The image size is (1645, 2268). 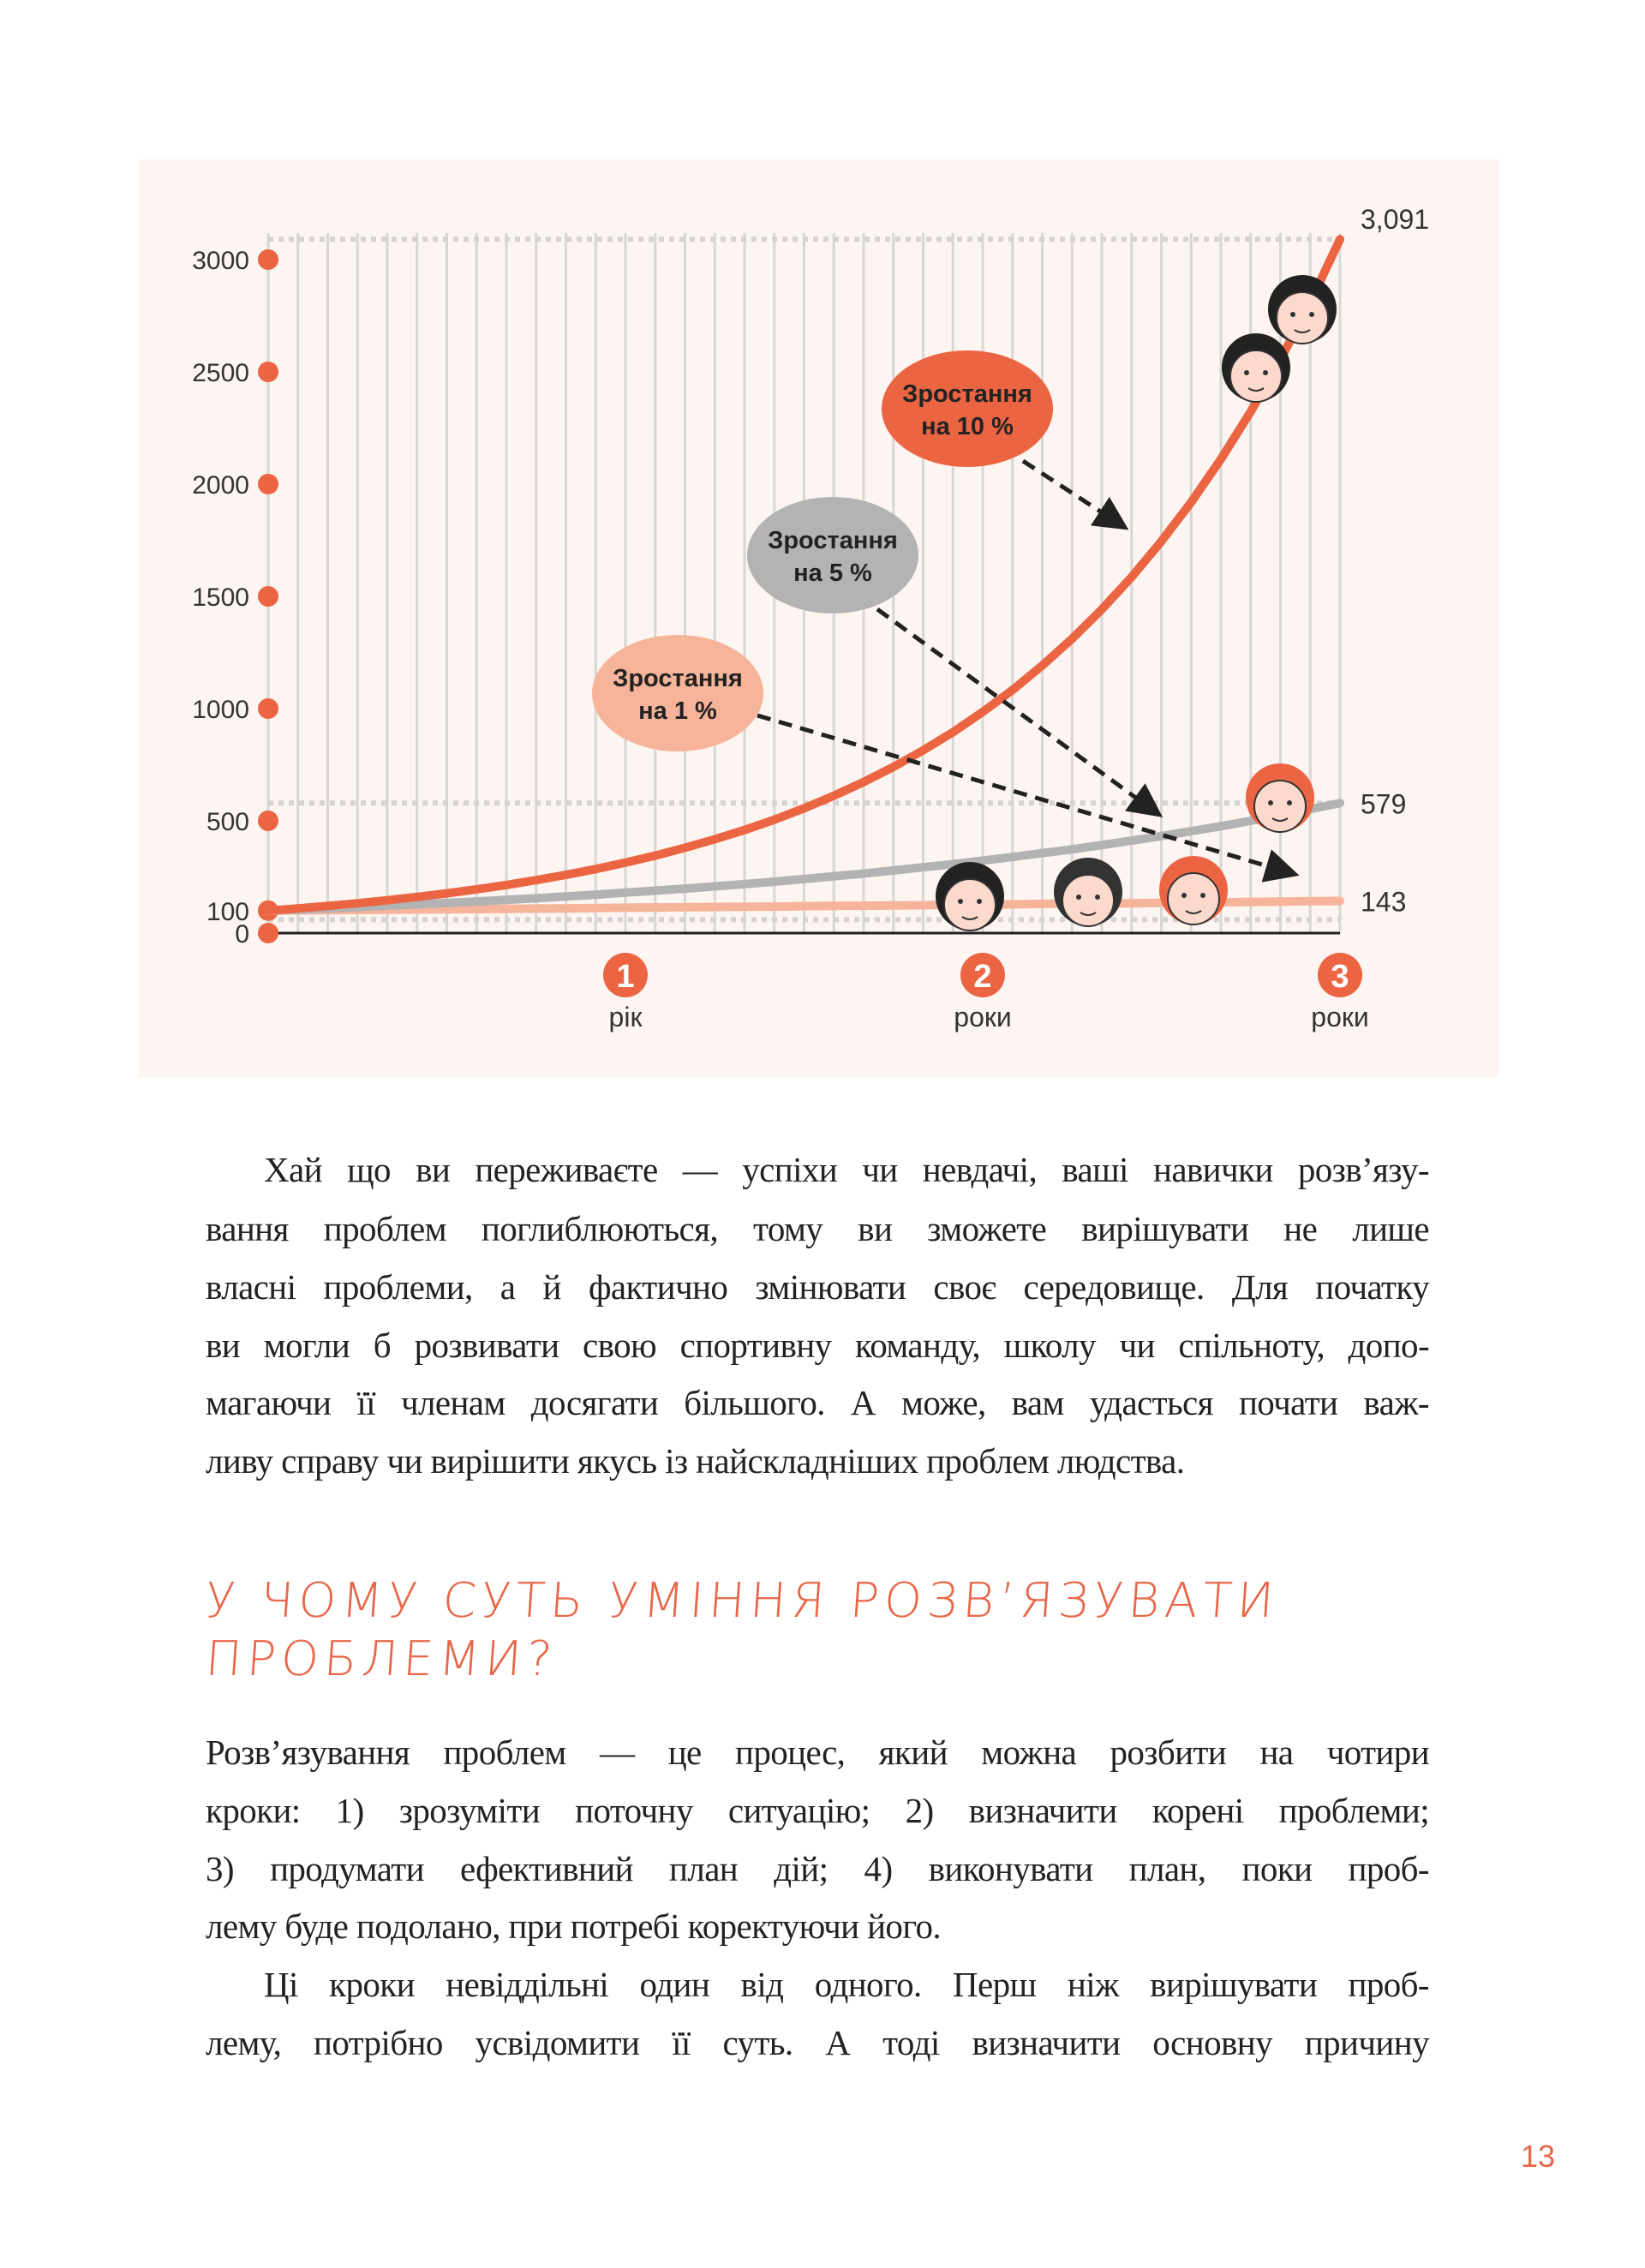 I want to click on bubble-label-line2: на 1 %, so click(x=677, y=711).